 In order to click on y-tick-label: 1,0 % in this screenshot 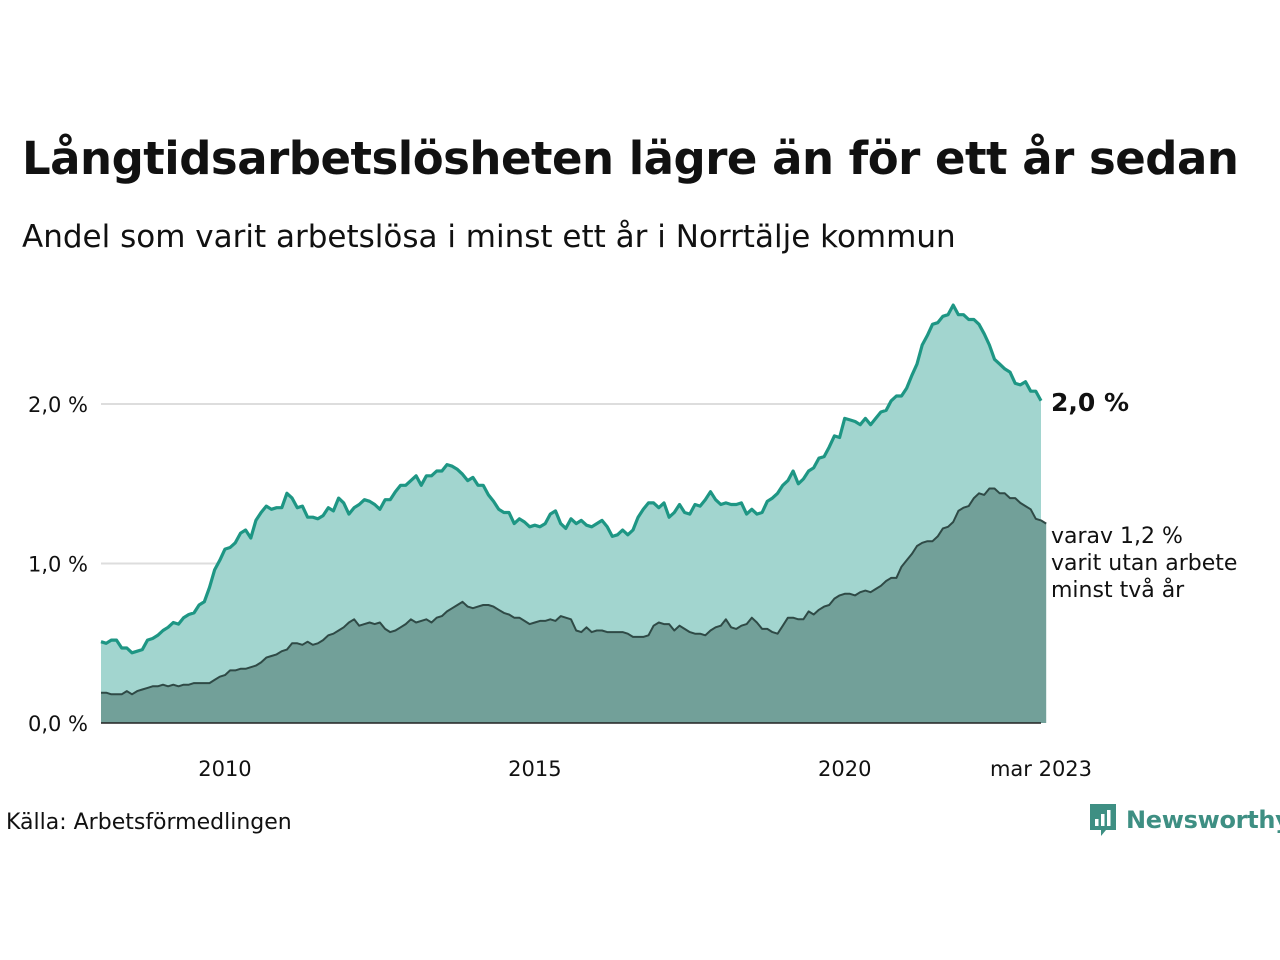, I will do `click(58, 565)`.